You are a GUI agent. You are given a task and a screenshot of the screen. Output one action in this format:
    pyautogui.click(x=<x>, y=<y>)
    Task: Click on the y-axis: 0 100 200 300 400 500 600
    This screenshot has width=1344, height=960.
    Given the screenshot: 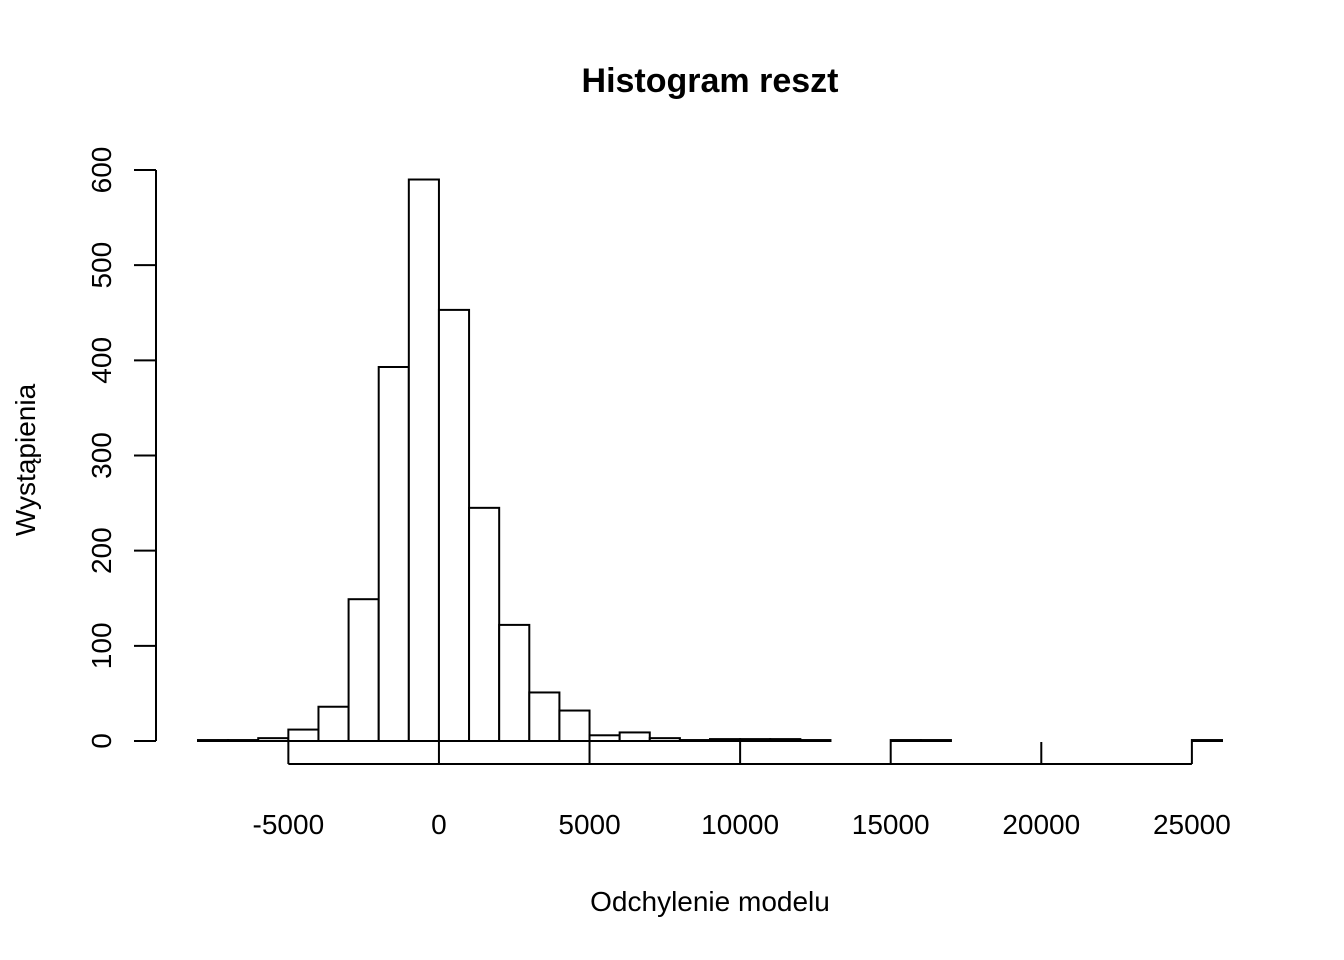 What is the action you would take?
    pyautogui.click(x=121, y=448)
    